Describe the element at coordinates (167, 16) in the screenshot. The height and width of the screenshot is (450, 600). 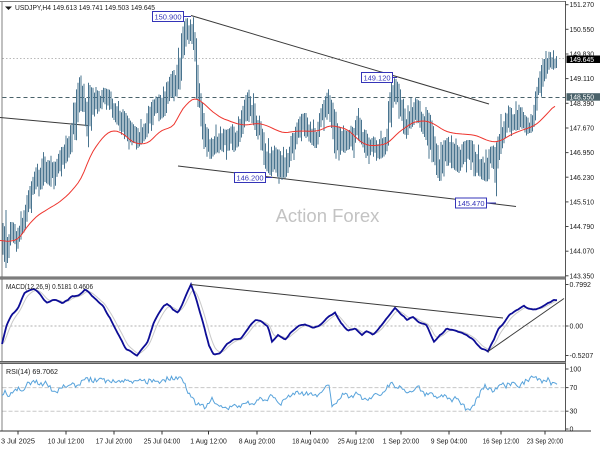
I see `svg-text: 150.900` at that location.